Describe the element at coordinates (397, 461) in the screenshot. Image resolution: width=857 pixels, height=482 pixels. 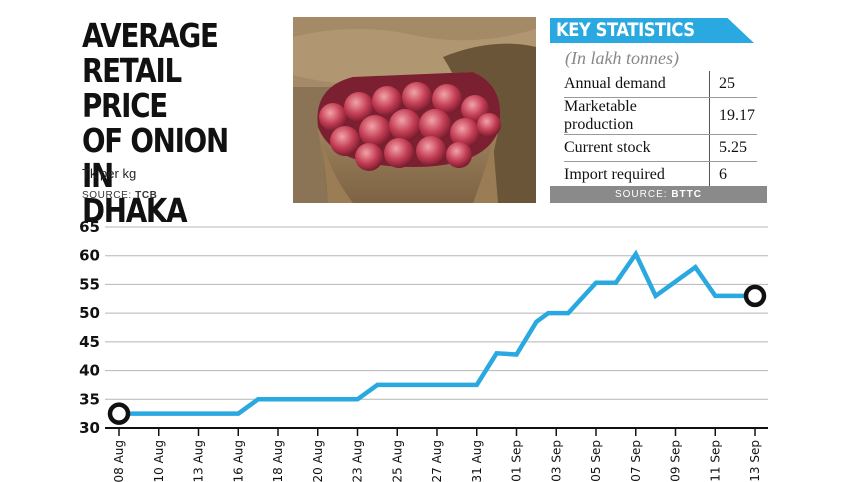
I see `x-tick-label: 25 Aug` at that location.